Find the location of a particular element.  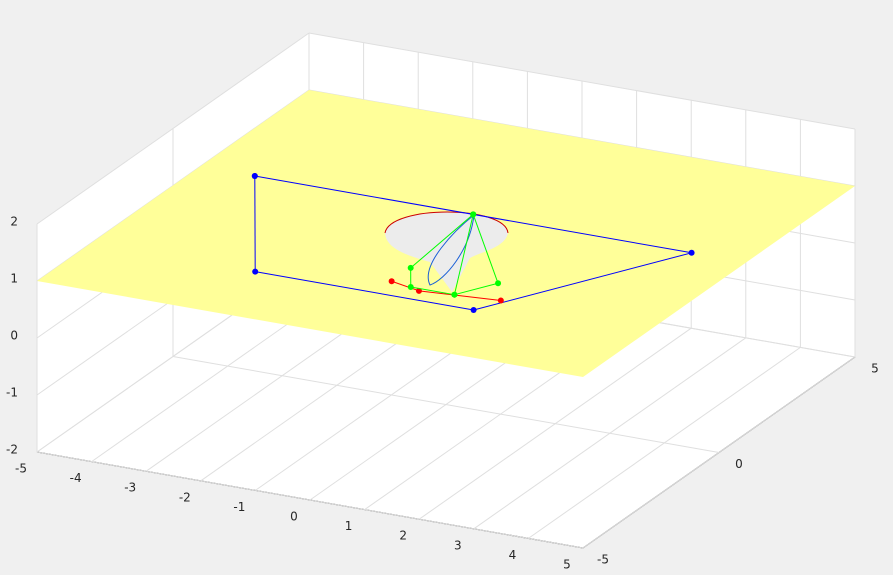

cone-curve is located at coordinates (451, 250).